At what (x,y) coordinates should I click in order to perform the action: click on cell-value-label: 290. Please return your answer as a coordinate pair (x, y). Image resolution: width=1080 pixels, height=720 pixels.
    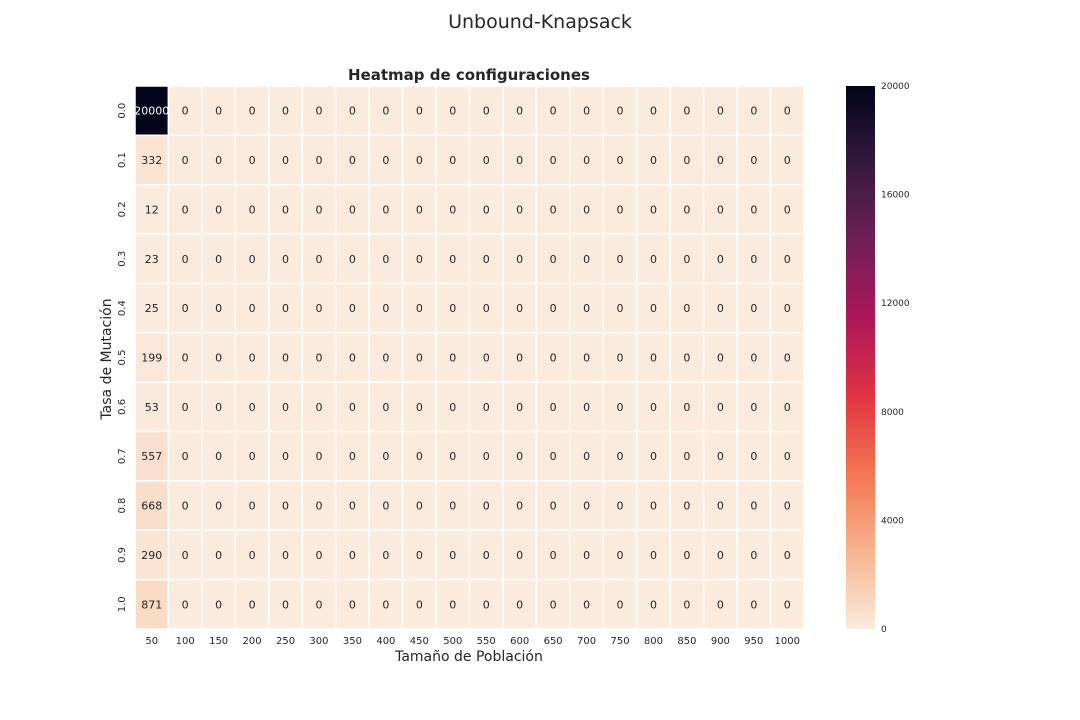
    Looking at the image, I should click on (151, 555).